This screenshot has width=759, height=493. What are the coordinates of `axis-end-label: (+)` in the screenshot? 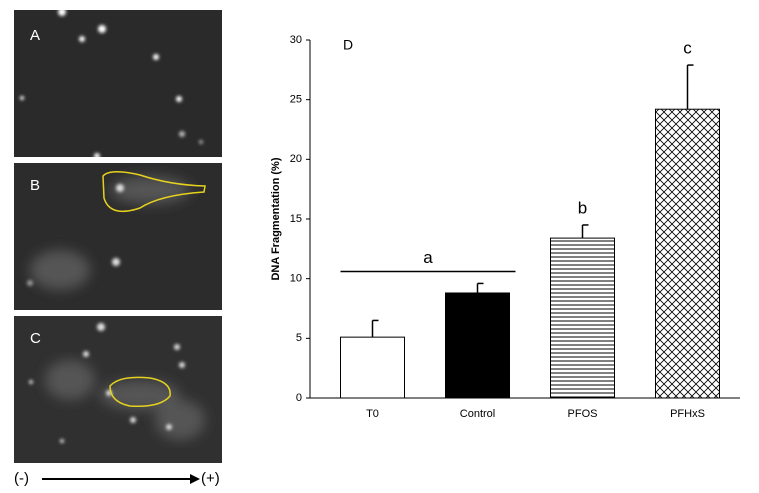 It's located at (210, 478).